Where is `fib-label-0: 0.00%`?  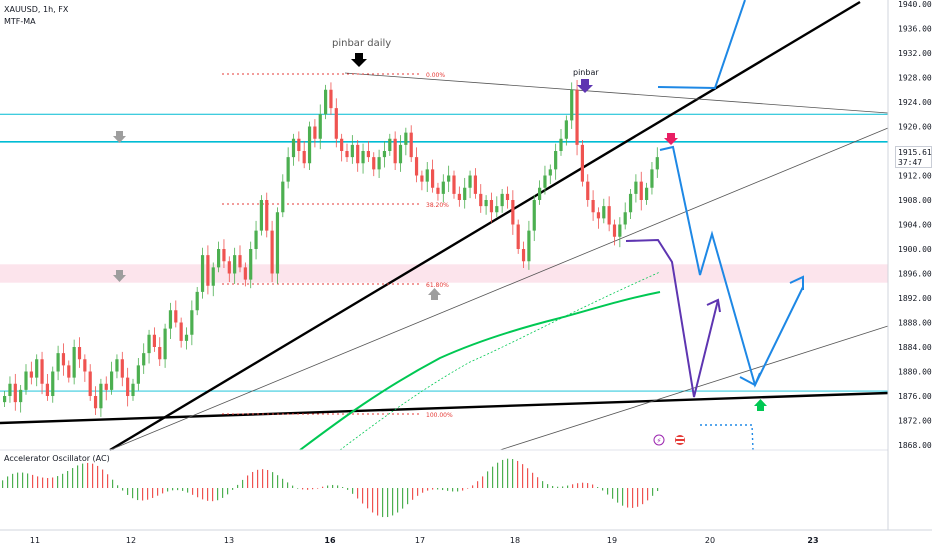
fib-label-0: 0.00% is located at coordinates (435, 75).